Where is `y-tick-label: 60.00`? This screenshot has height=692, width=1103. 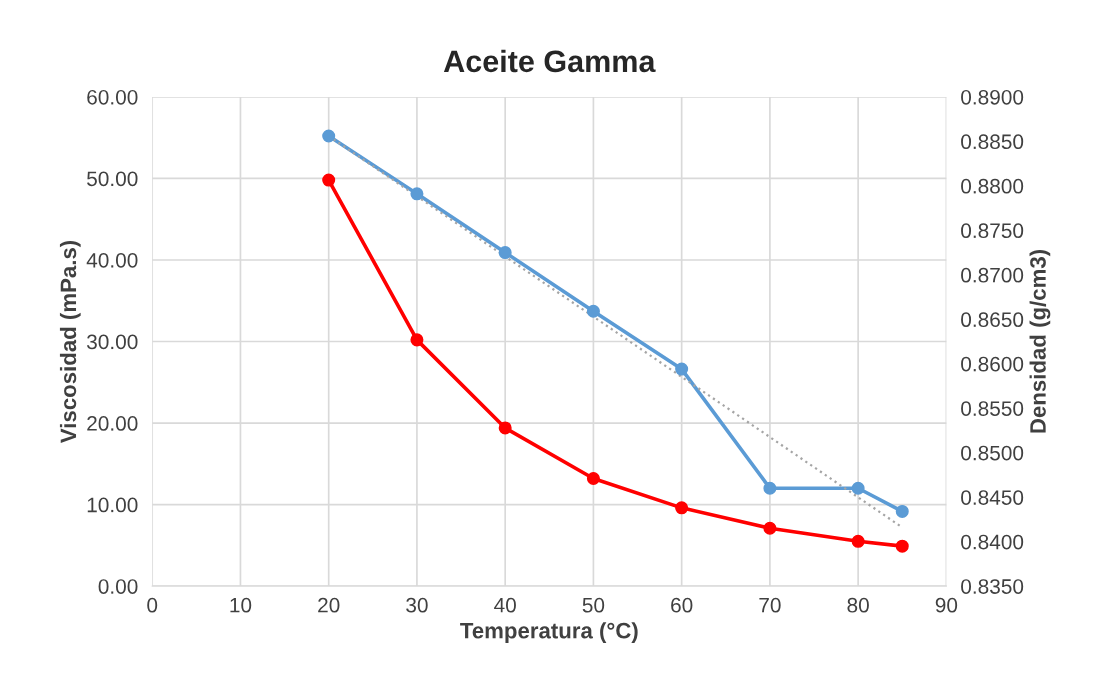 y-tick-label: 60.00 is located at coordinates (112, 97).